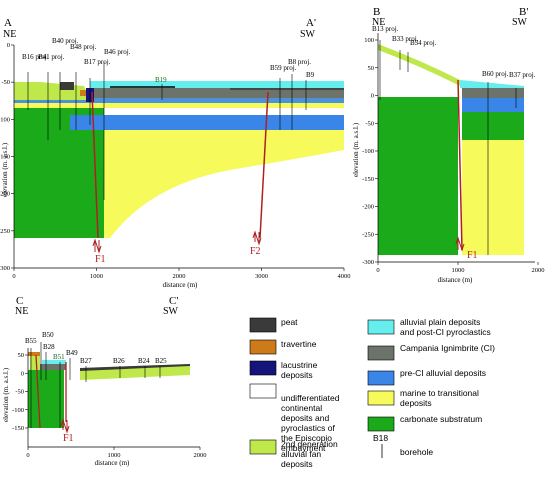  I want to click on alluvial-fan-b, so click(419, 65).